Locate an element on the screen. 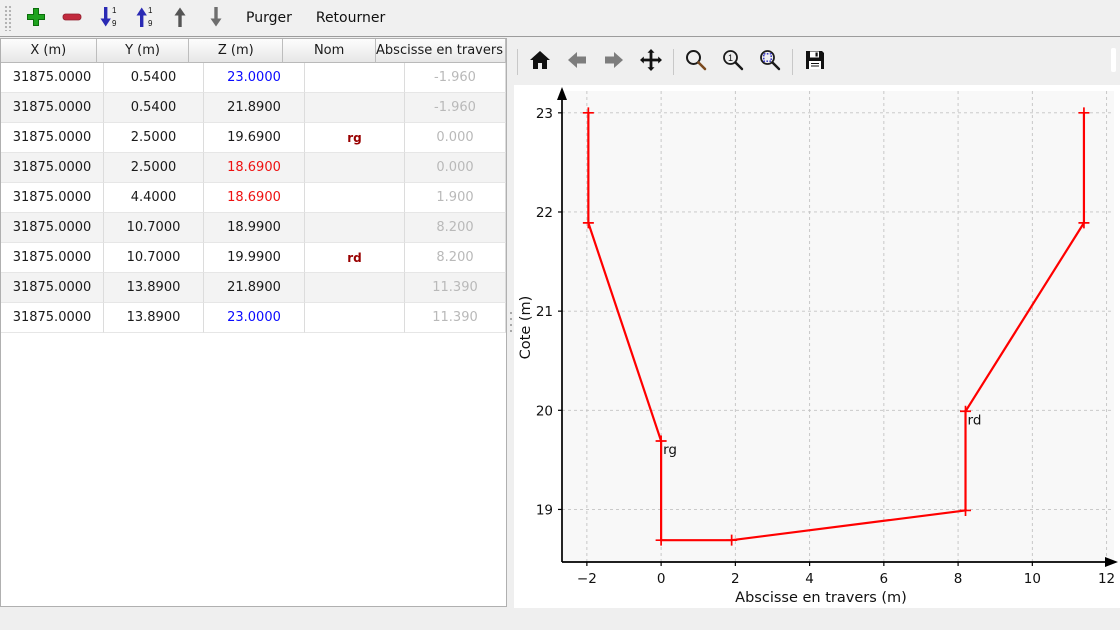  remove-icon is located at coordinates (72, 18).